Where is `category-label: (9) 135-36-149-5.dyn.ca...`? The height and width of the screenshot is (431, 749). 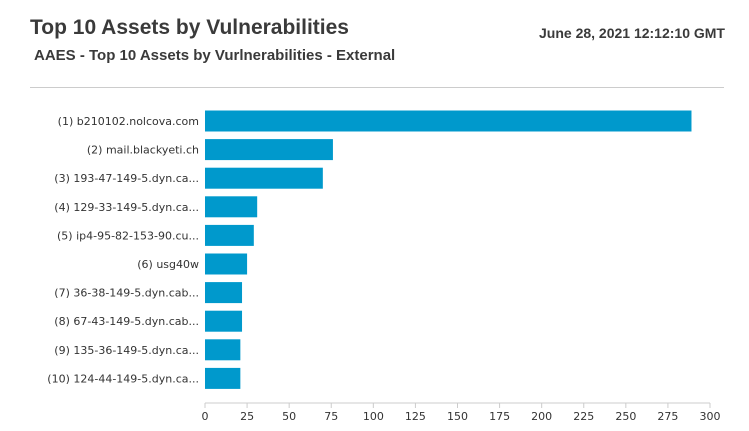
category-label: (9) 135-36-149-5.dyn.ca... is located at coordinates (126, 350).